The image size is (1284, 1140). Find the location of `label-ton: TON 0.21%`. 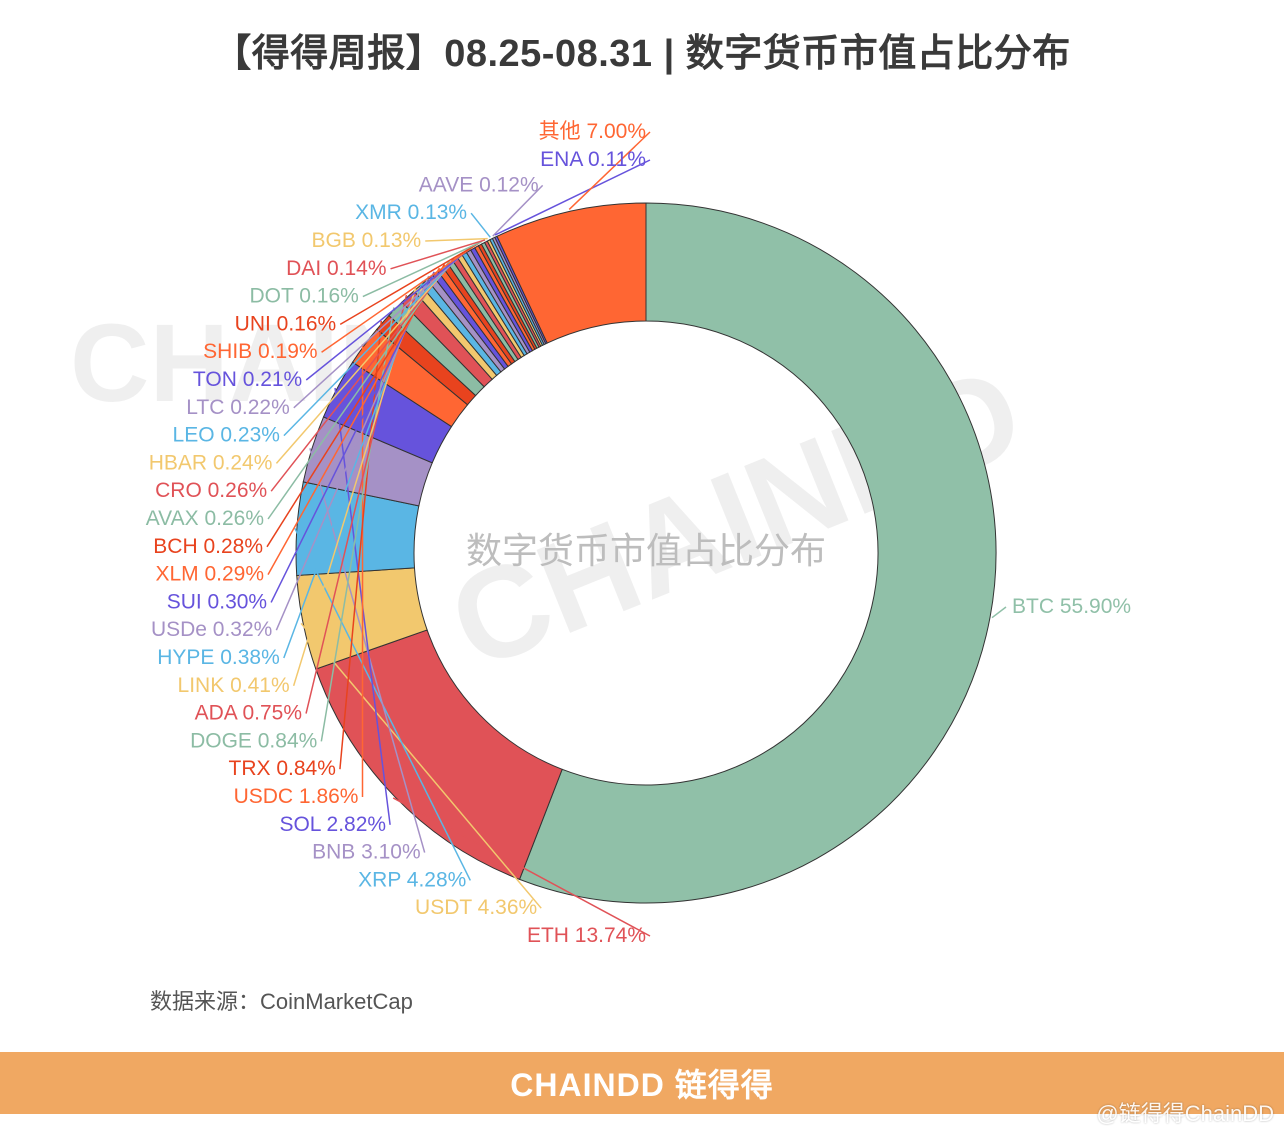

label-ton: TON 0.21% is located at coordinates (247, 379).